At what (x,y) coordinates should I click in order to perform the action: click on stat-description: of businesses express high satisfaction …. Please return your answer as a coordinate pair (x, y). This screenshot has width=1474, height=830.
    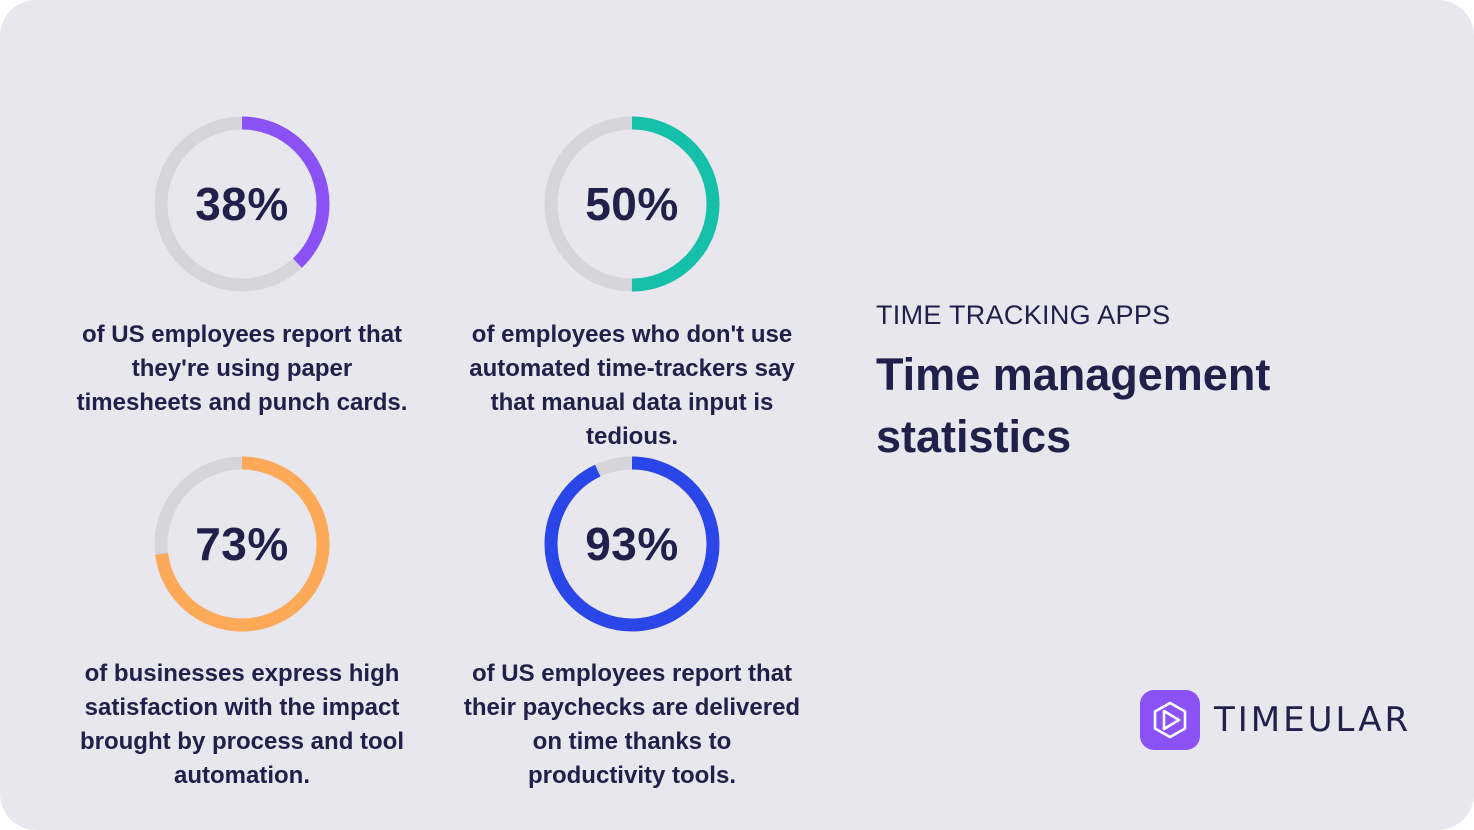
    Looking at the image, I should click on (241, 724).